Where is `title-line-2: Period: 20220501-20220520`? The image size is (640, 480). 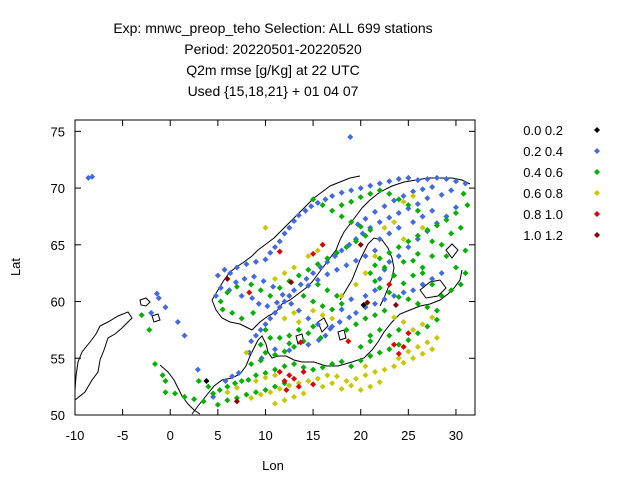
title-line-2: Period: 20220501-20220520 is located at coordinates (273, 49).